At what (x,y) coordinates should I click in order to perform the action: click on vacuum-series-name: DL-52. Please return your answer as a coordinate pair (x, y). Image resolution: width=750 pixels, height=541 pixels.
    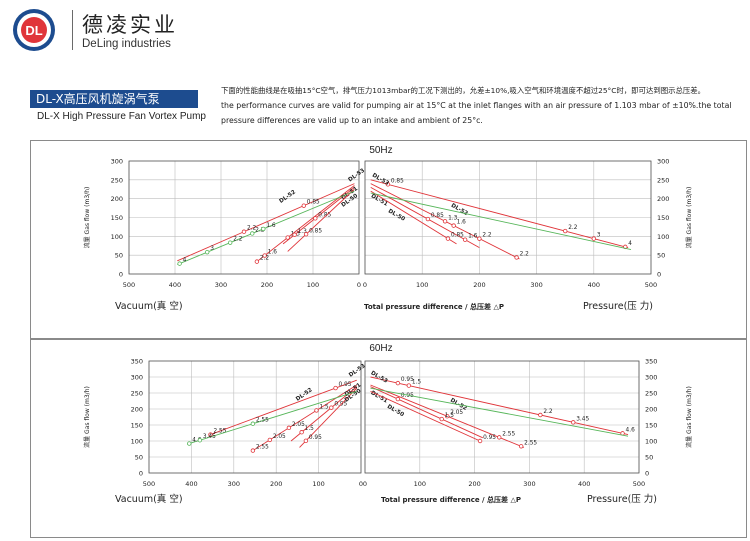
    Looking at the image, I should click on (304, 394).